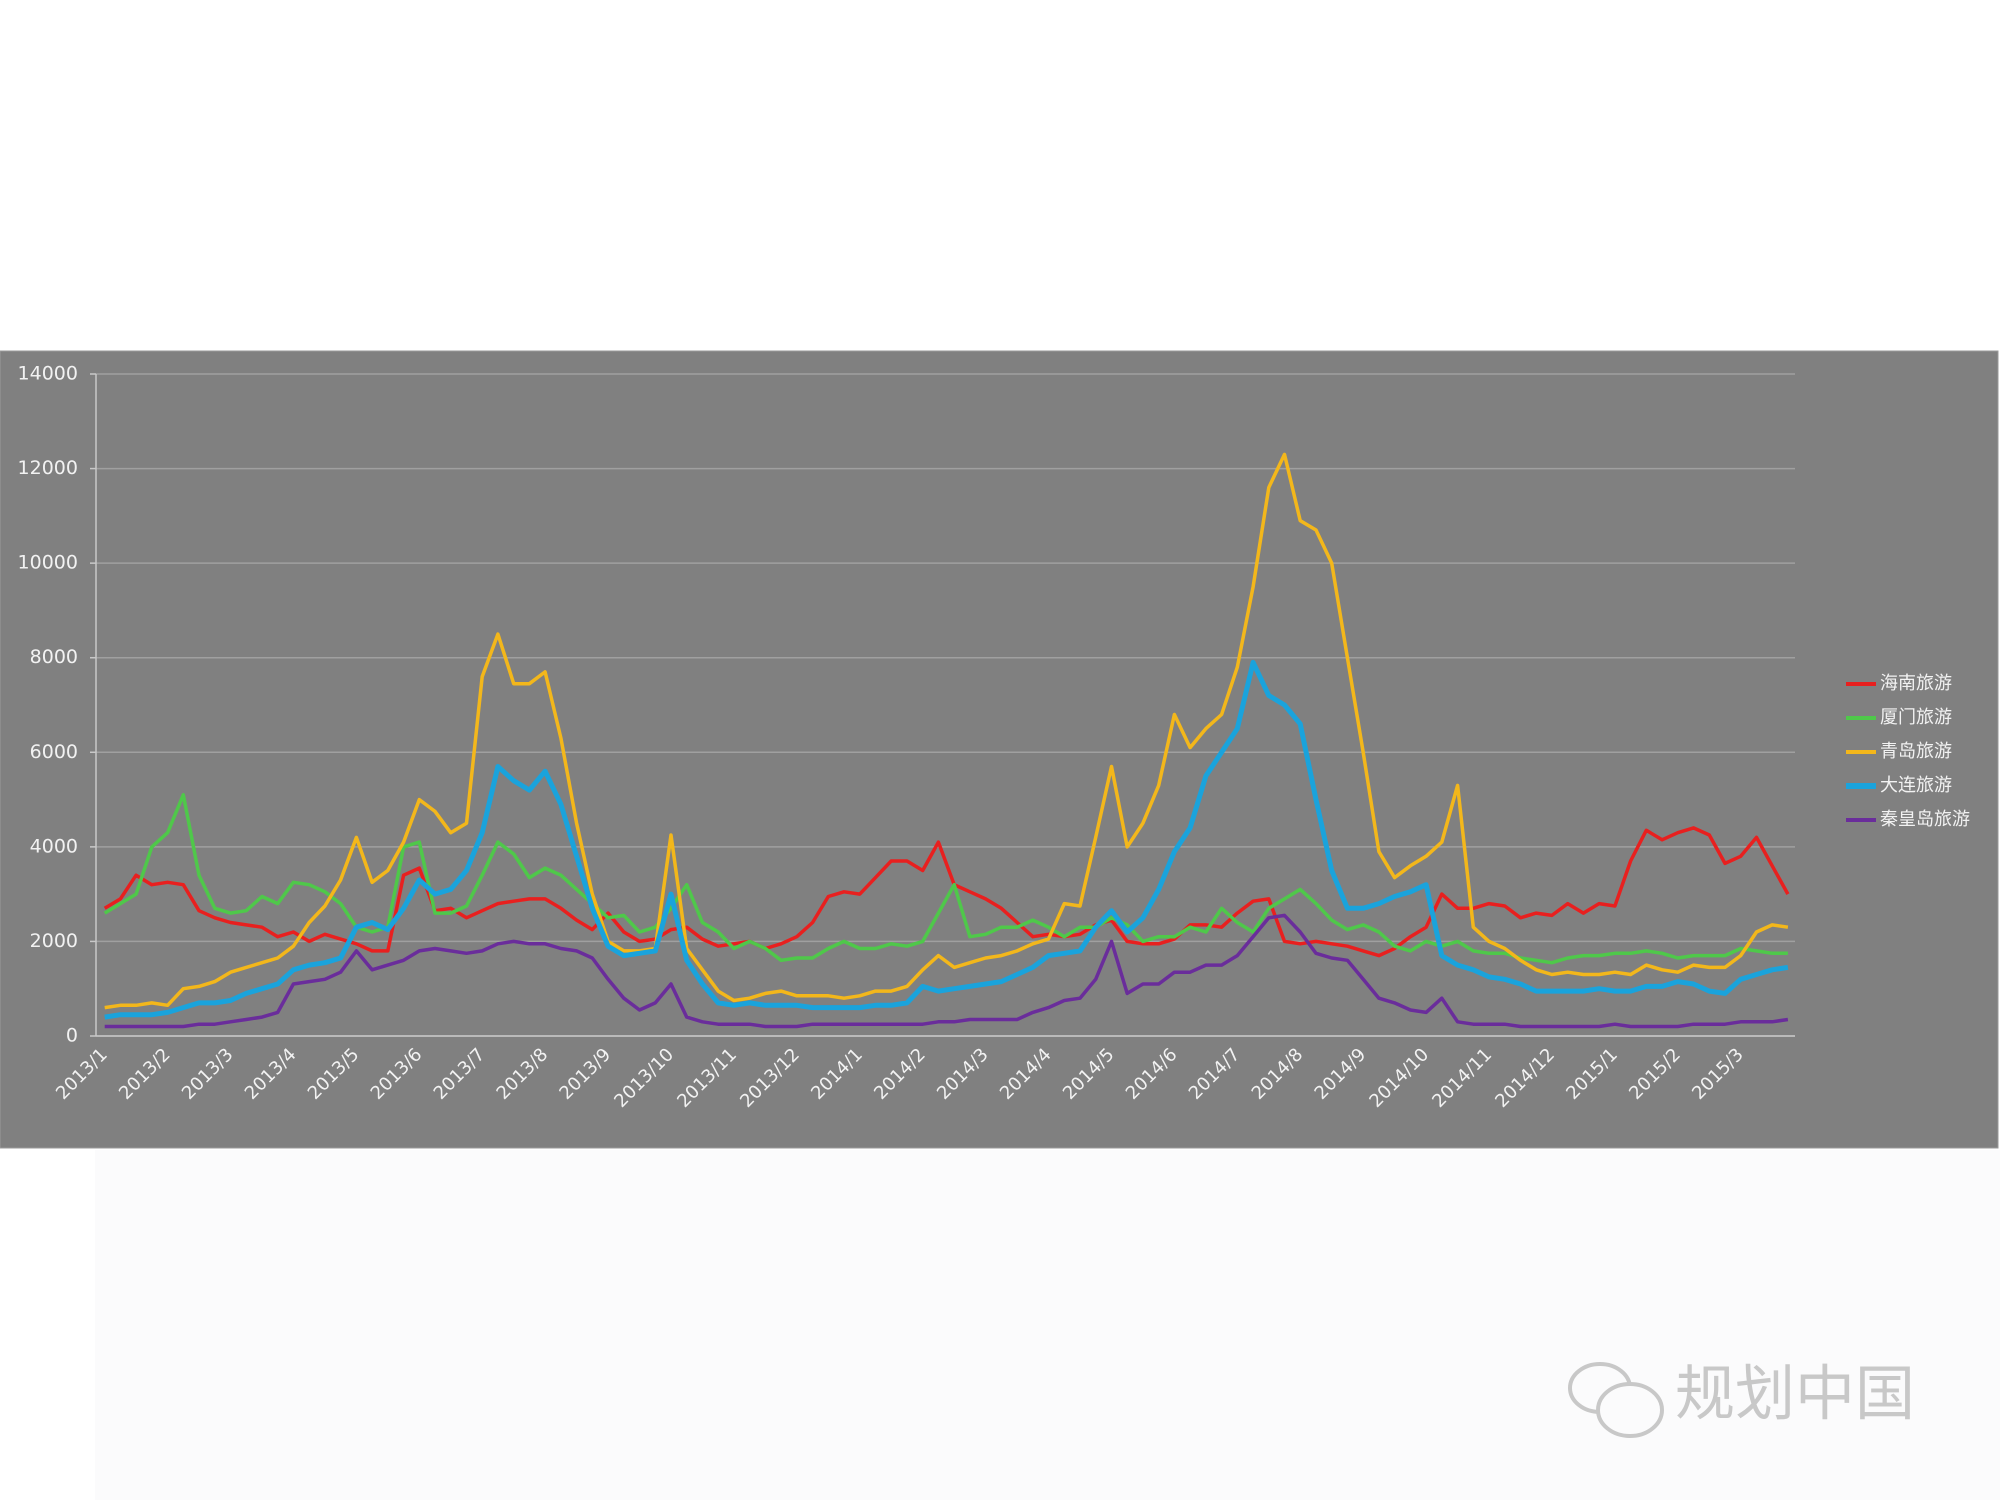  I want to click on y-tick-label: 10000, so click(48, 563).